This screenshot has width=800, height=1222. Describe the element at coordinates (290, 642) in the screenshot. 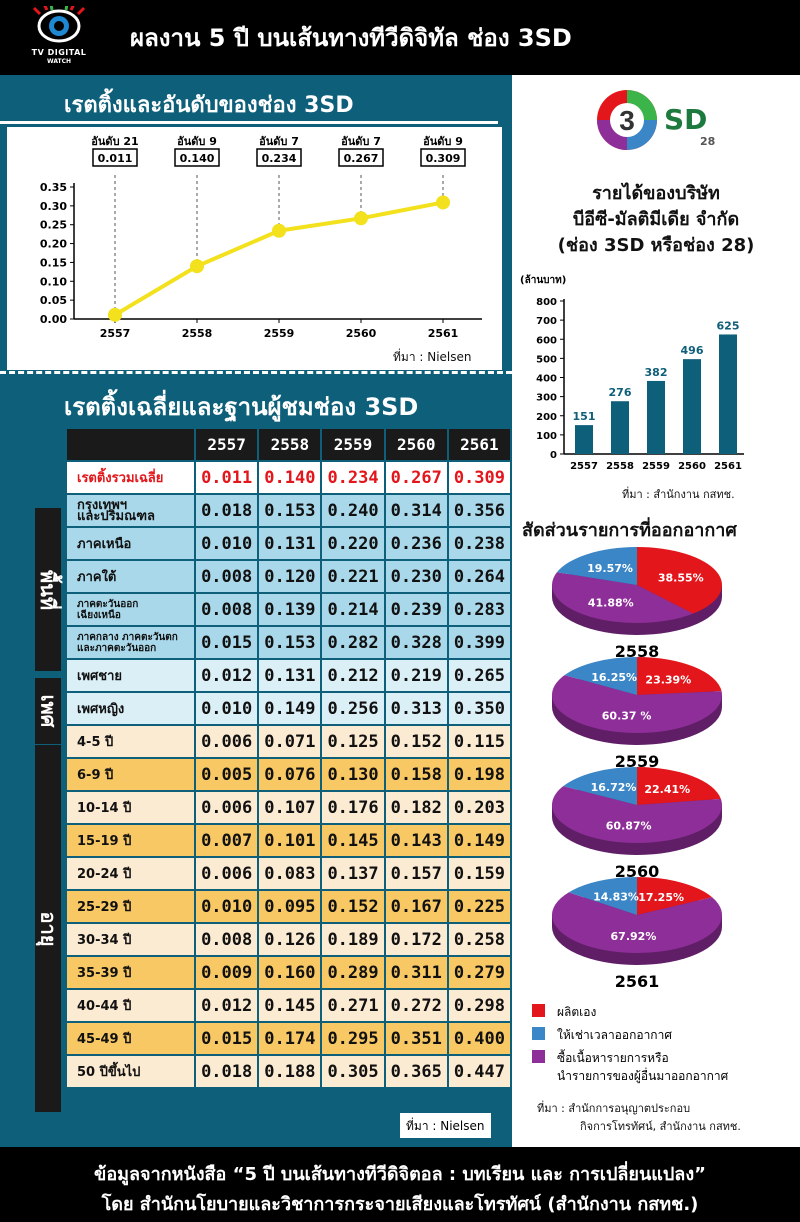

I see `table-cell: 0.153` at that location.